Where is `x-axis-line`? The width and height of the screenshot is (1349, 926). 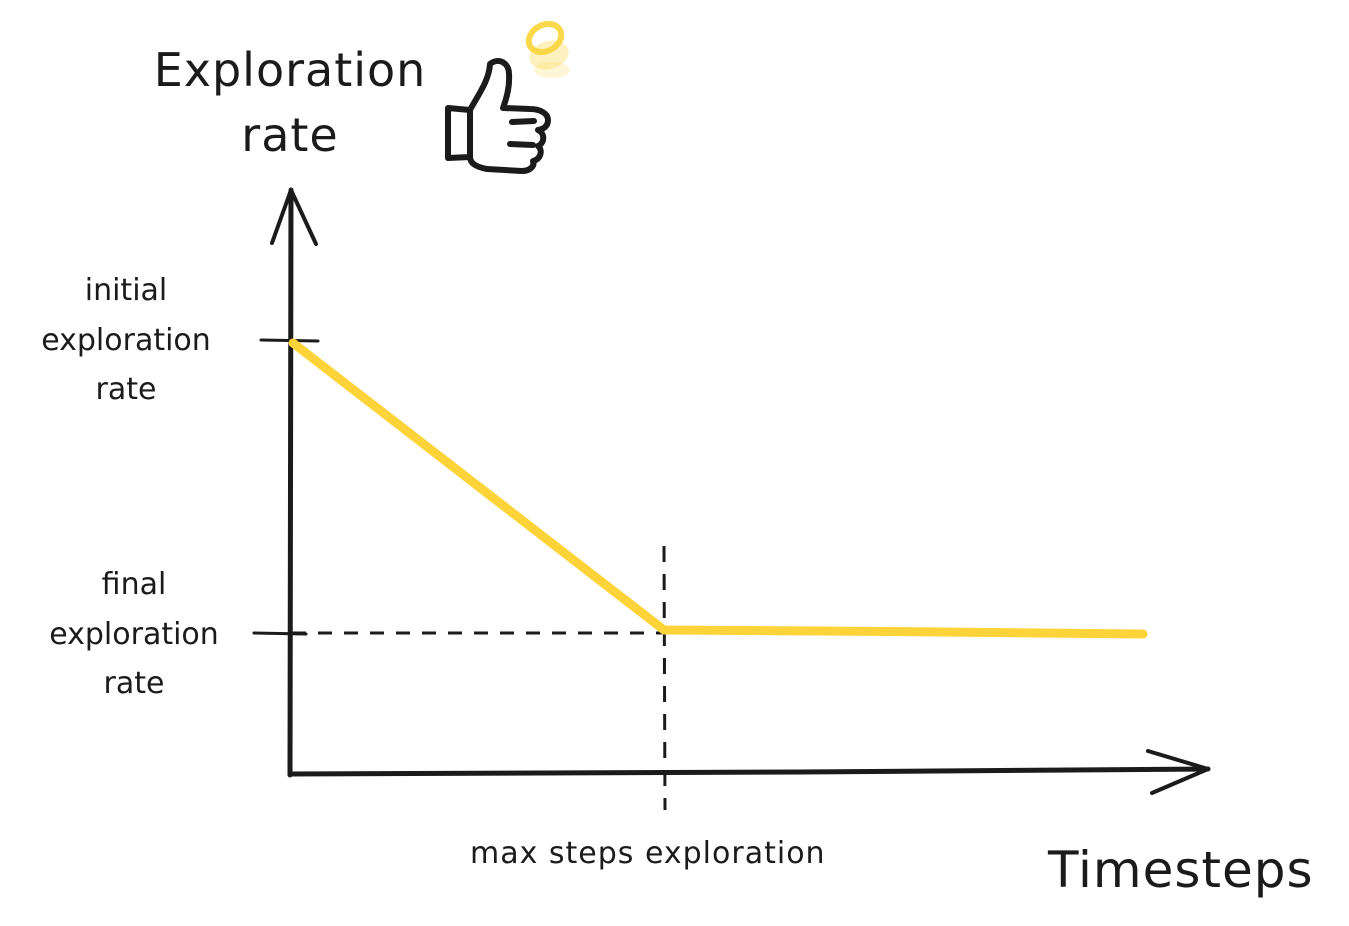
x-axis-line is located at coordinates (749, 771).